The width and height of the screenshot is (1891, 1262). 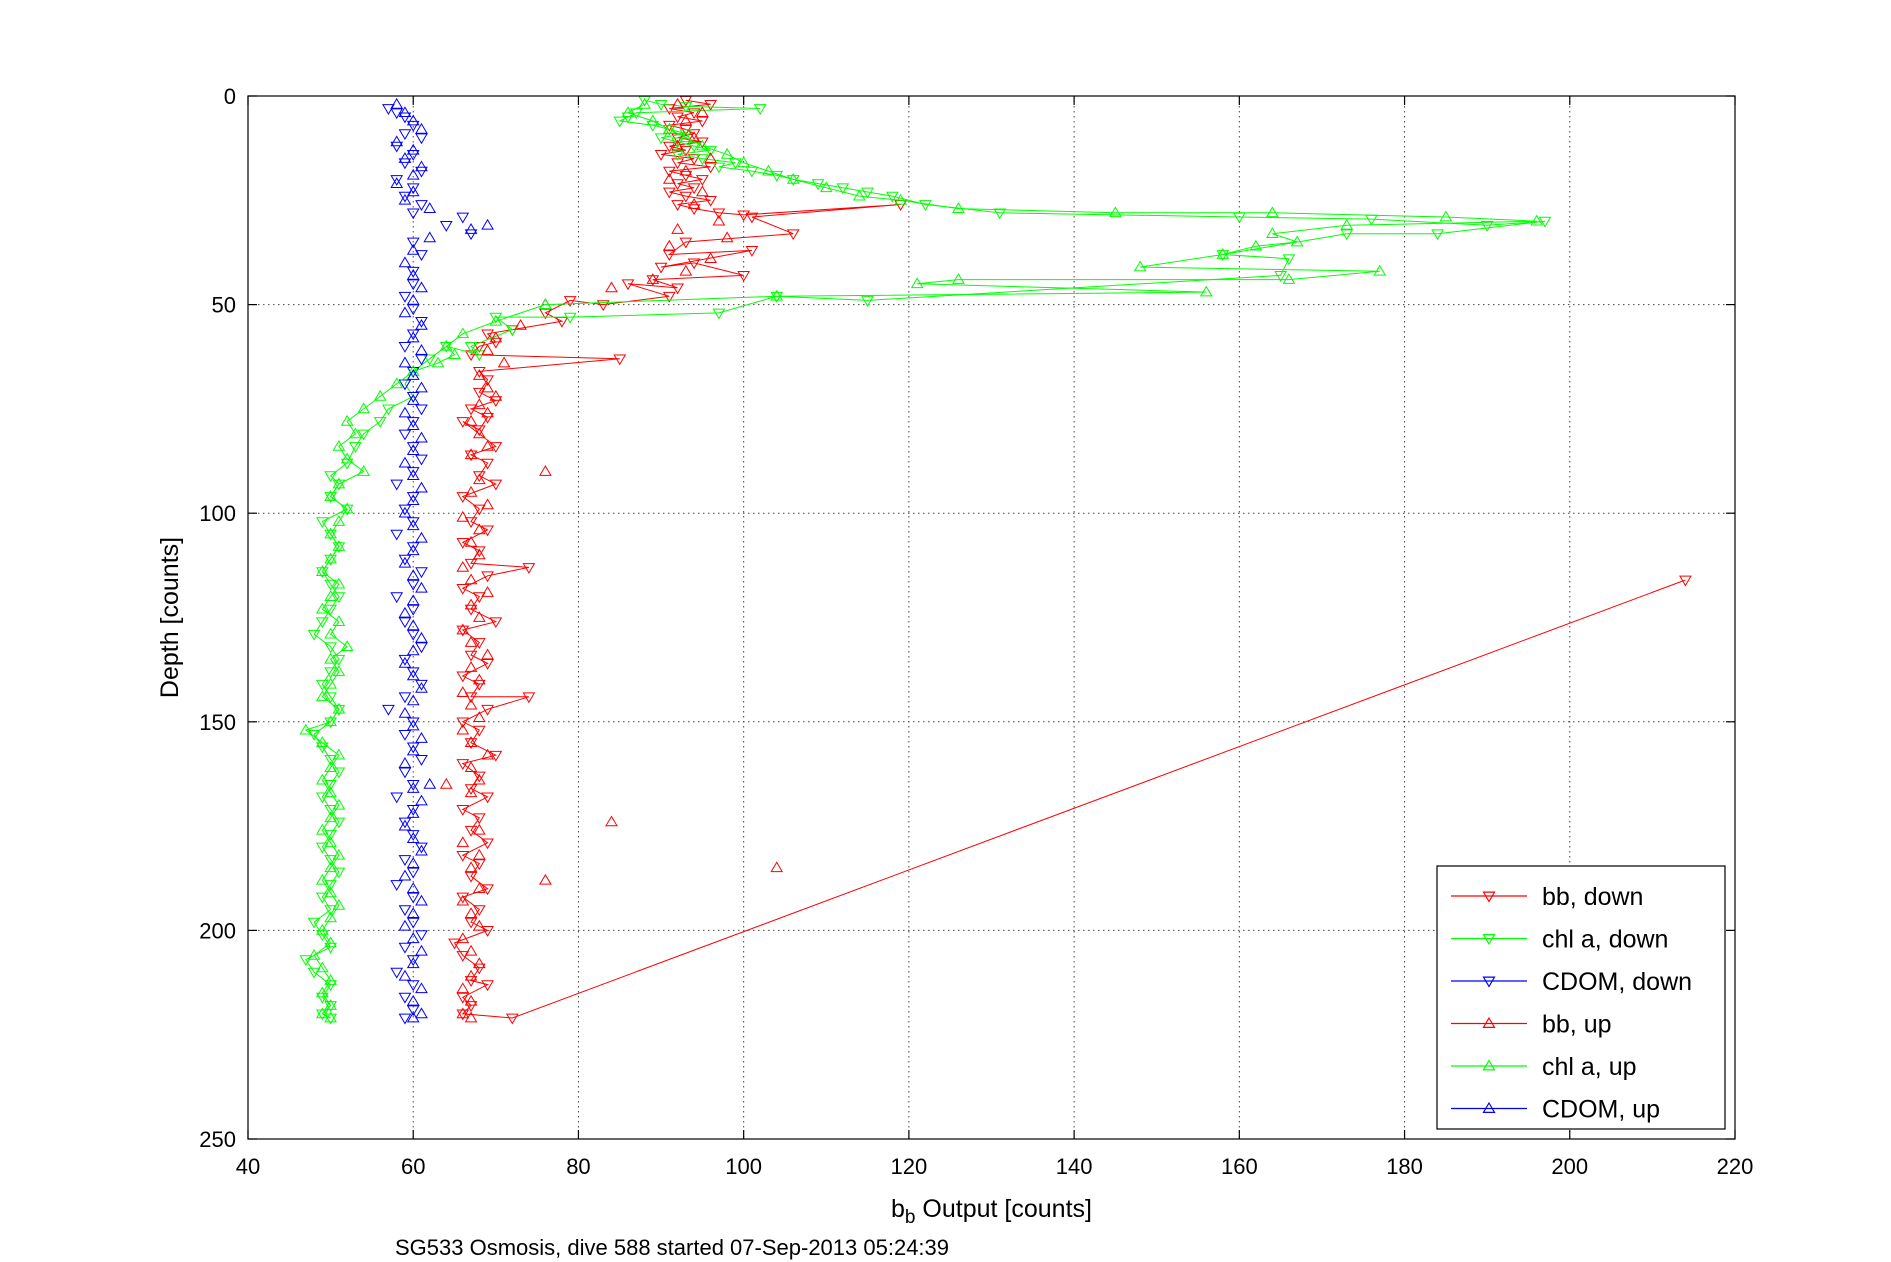 What do you see at coordinates (898, 1209) in the screenshot?
I see `x-axis-label-main: b` at bounding box center [898, 1209].